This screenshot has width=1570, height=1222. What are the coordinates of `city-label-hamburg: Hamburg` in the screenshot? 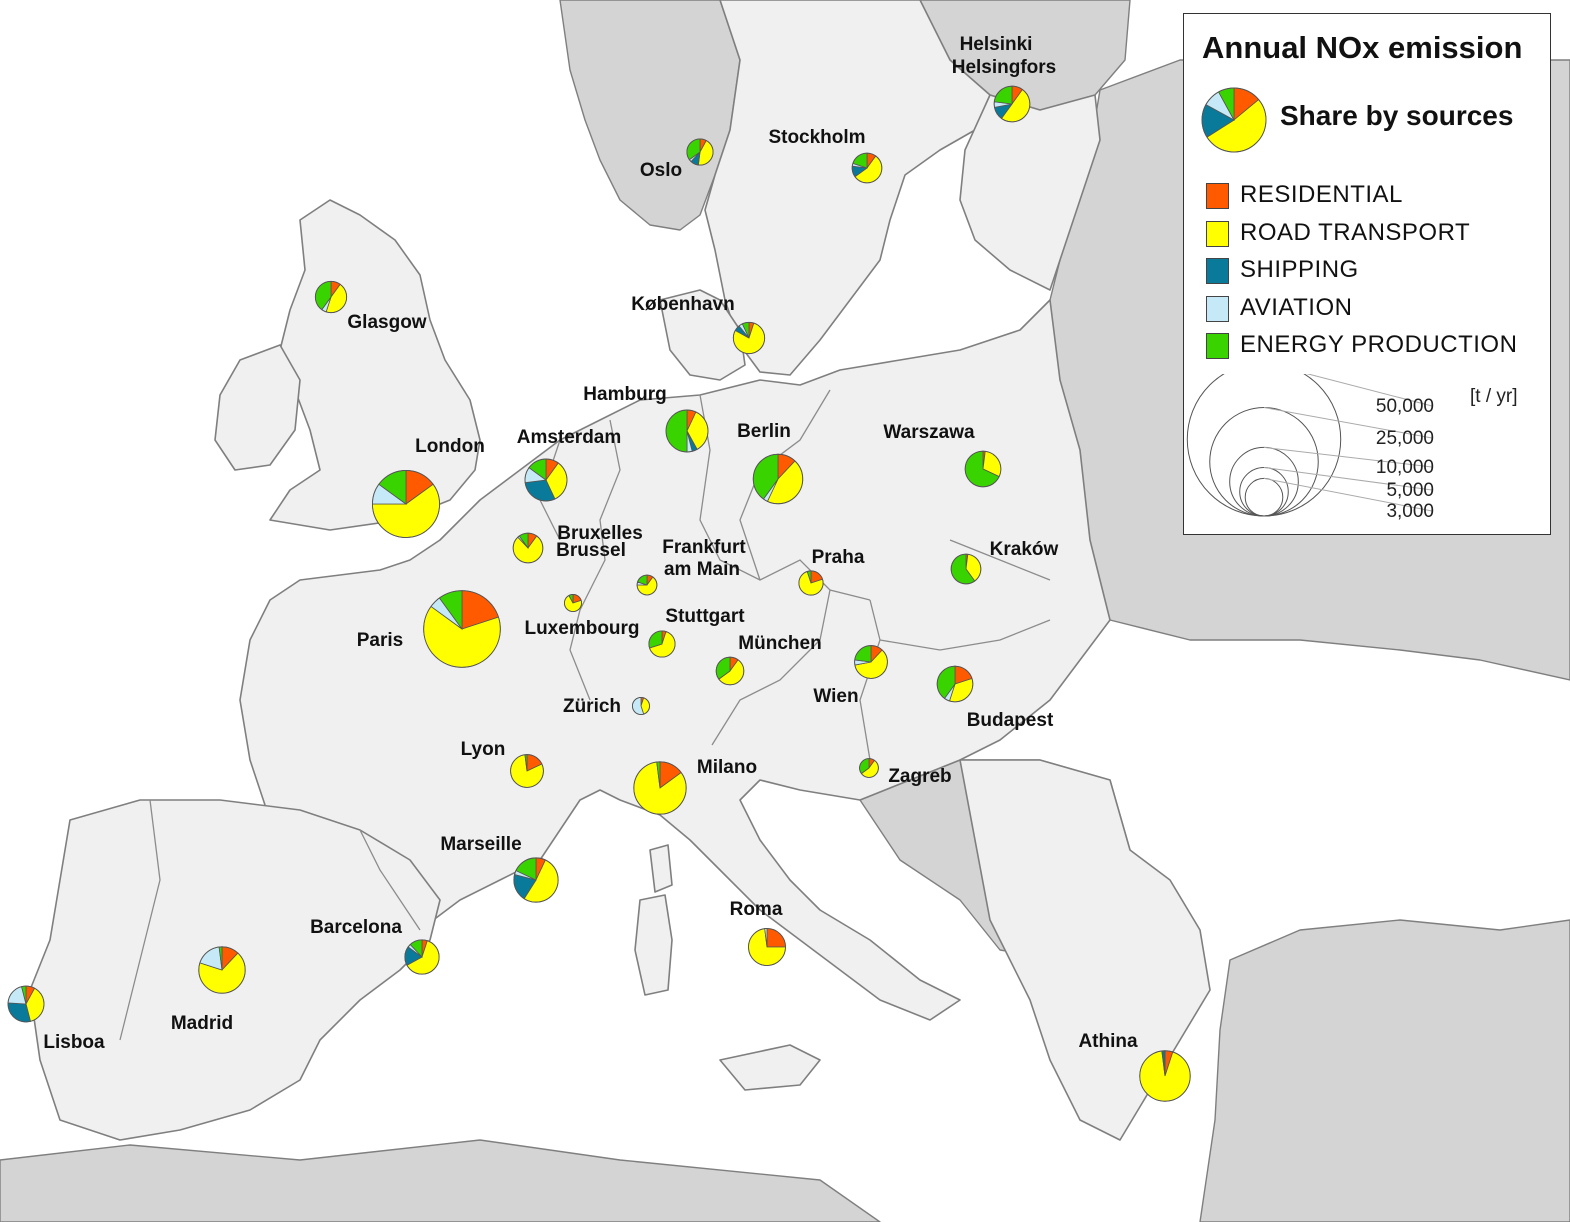 It's located at (624, 394).